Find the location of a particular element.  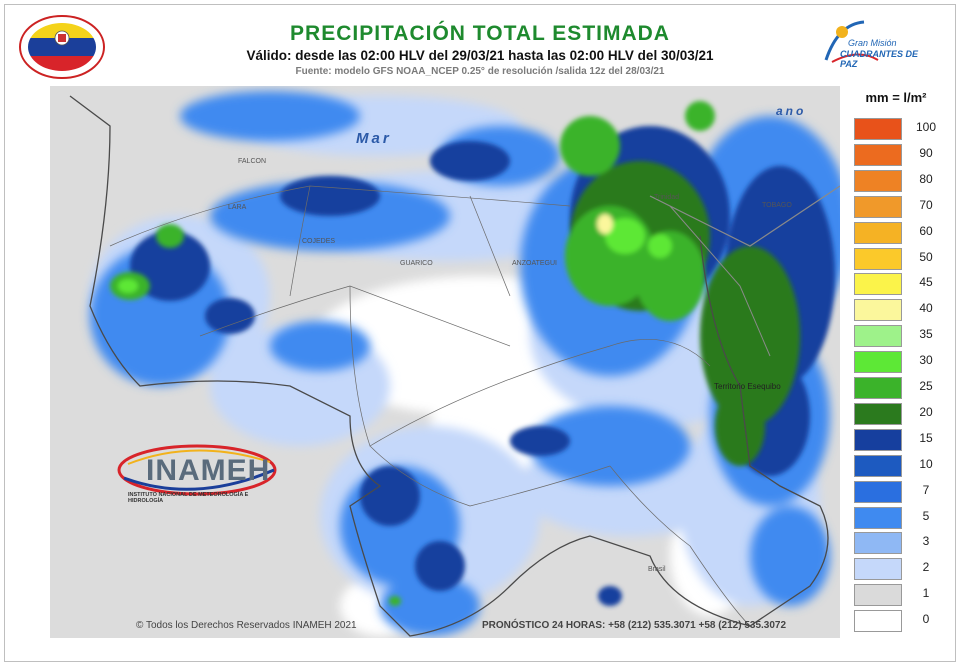

legend-label: 45 is located at coordinates (926, 282).